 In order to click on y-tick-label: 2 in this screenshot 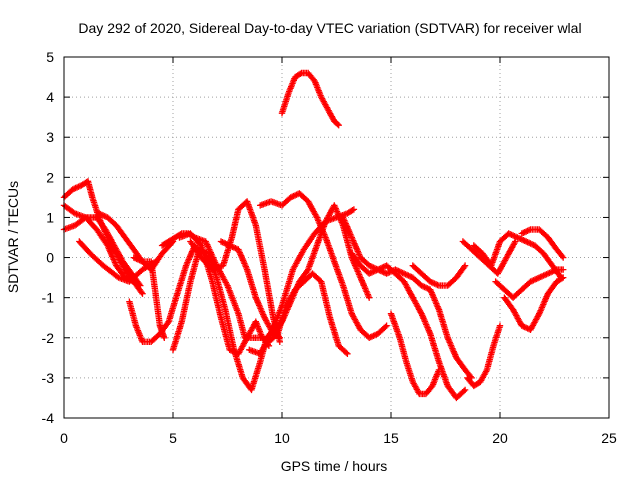, I will do `click(50, 177)`.